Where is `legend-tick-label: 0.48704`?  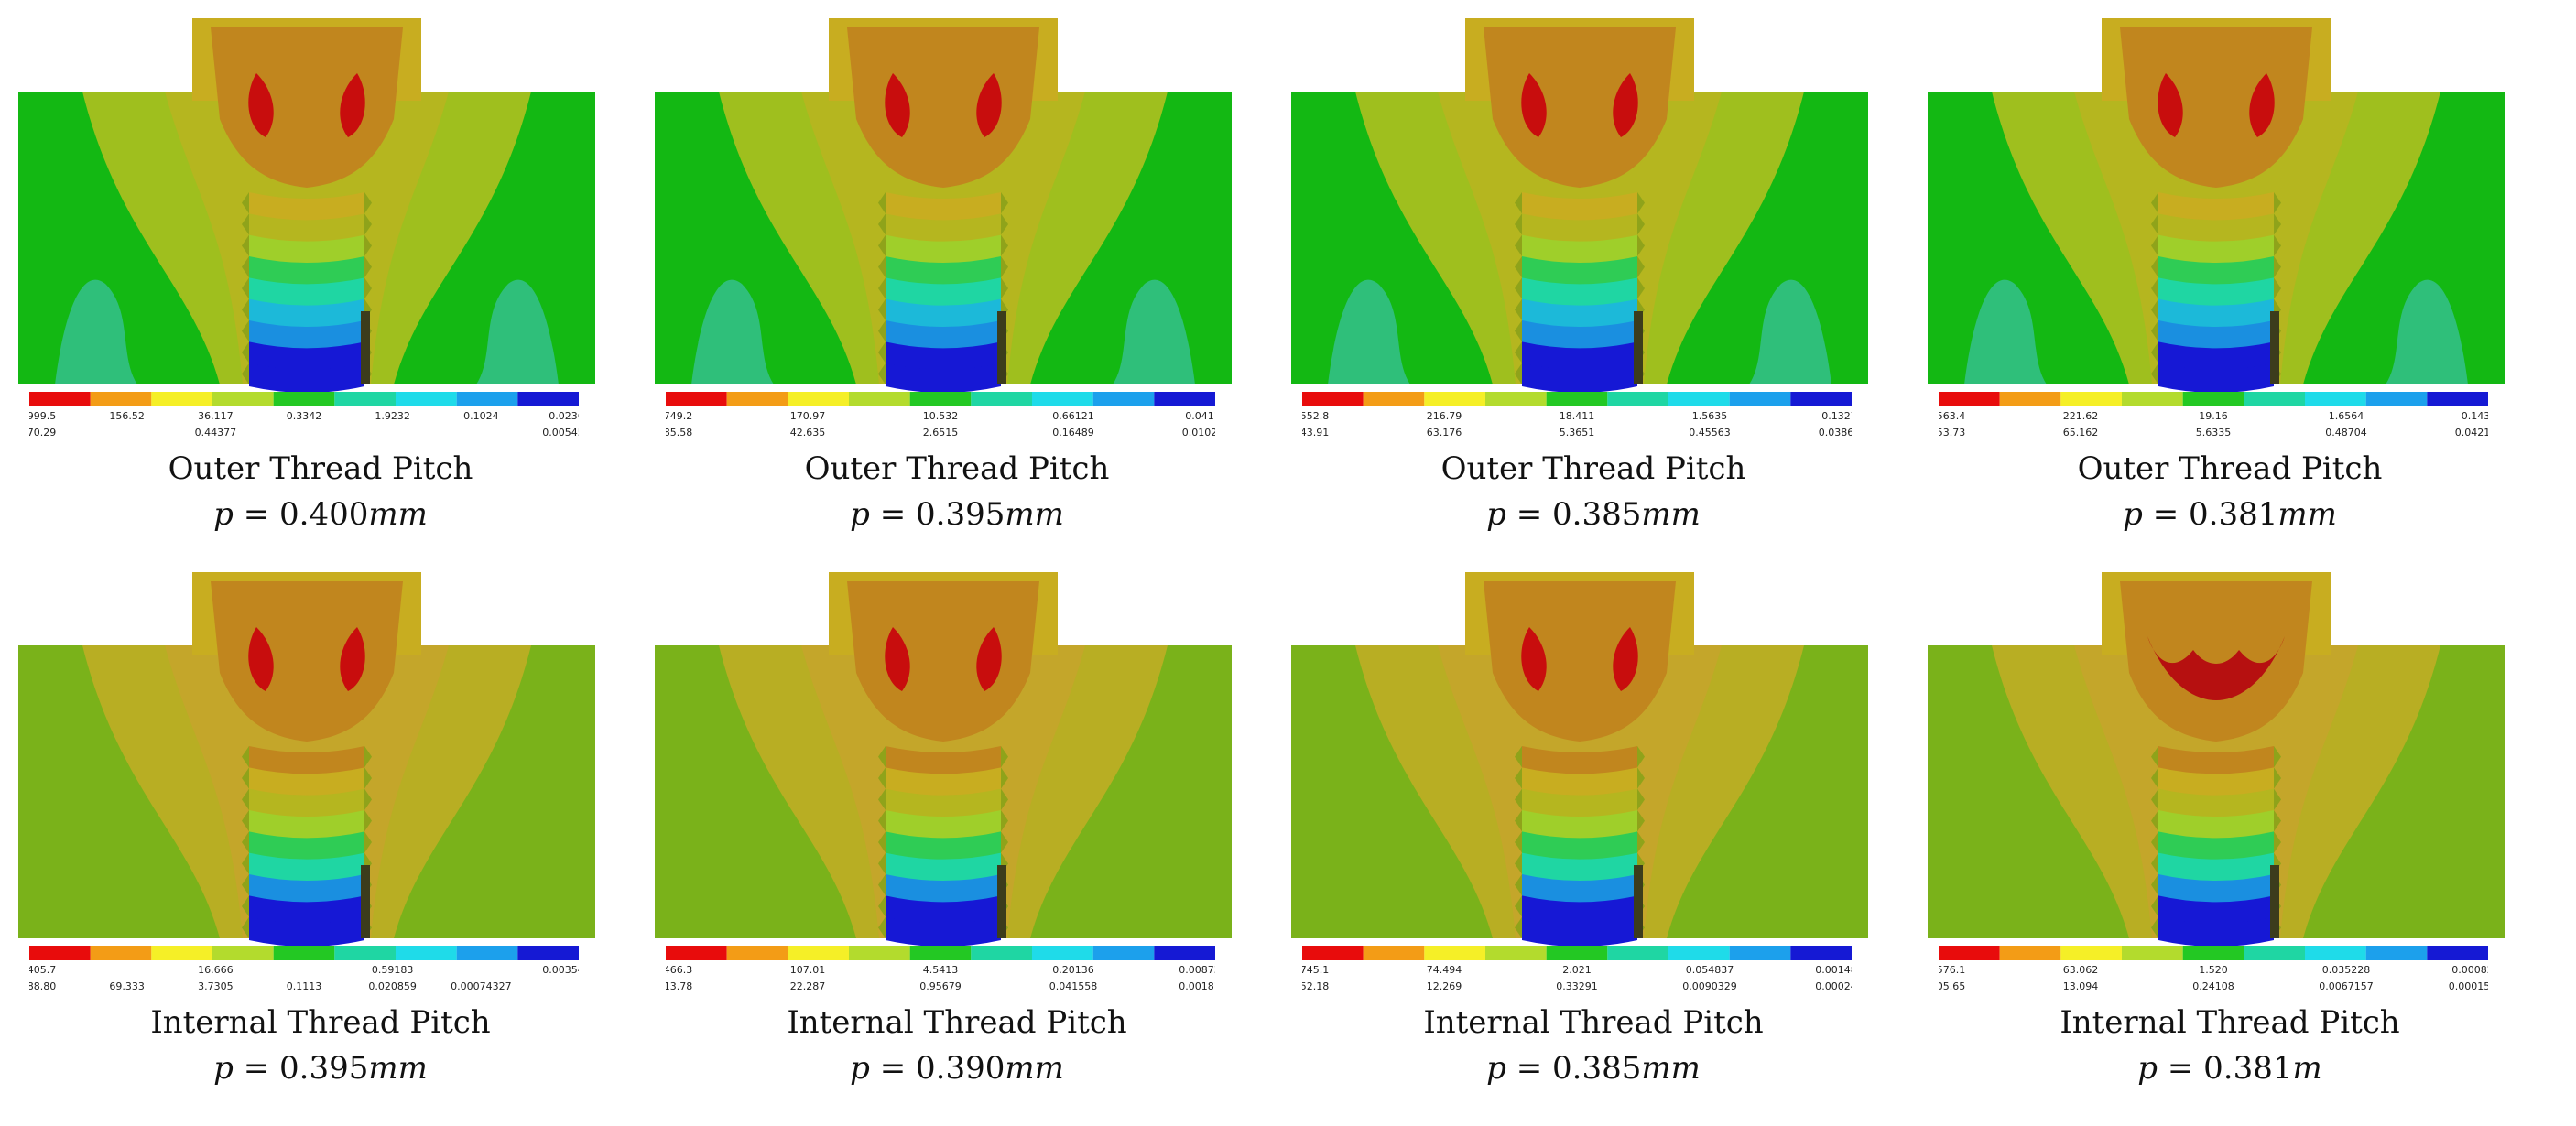
legend-tick-label: 0.48704 is located at coordinates (2346, 432).